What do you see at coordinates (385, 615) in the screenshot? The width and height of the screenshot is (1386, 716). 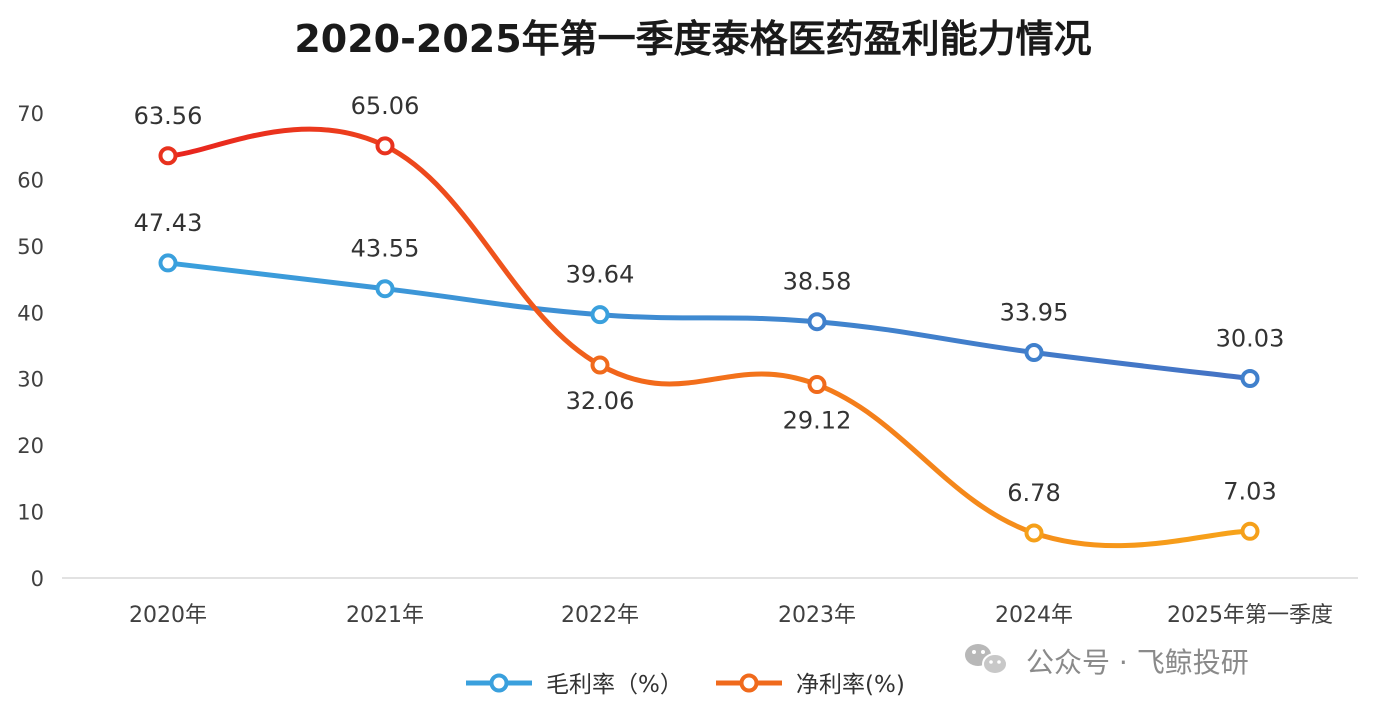 I see `x-tick-label: 2021年` at bounding box center [385, 615].